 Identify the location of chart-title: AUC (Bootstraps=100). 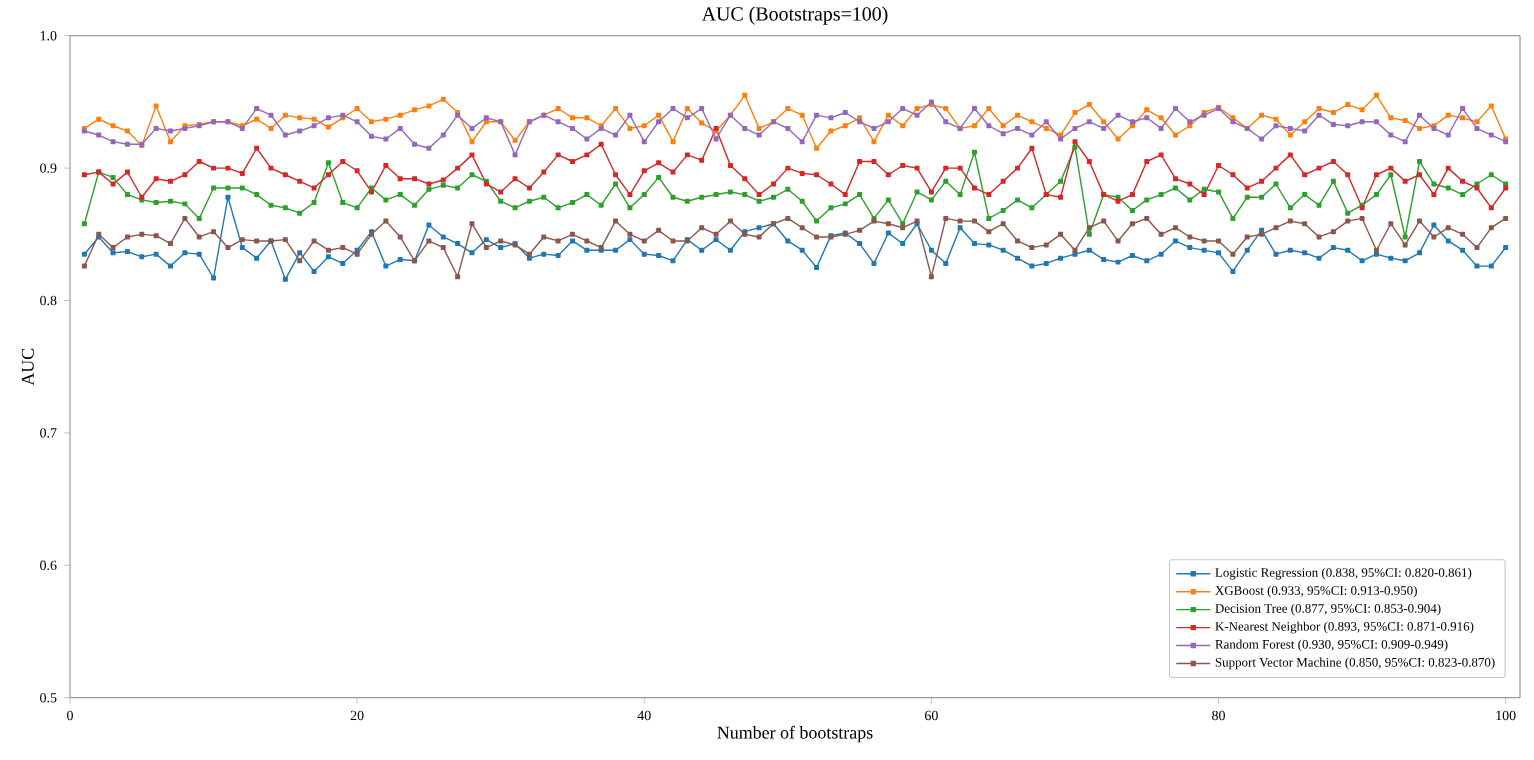
(794, 15).